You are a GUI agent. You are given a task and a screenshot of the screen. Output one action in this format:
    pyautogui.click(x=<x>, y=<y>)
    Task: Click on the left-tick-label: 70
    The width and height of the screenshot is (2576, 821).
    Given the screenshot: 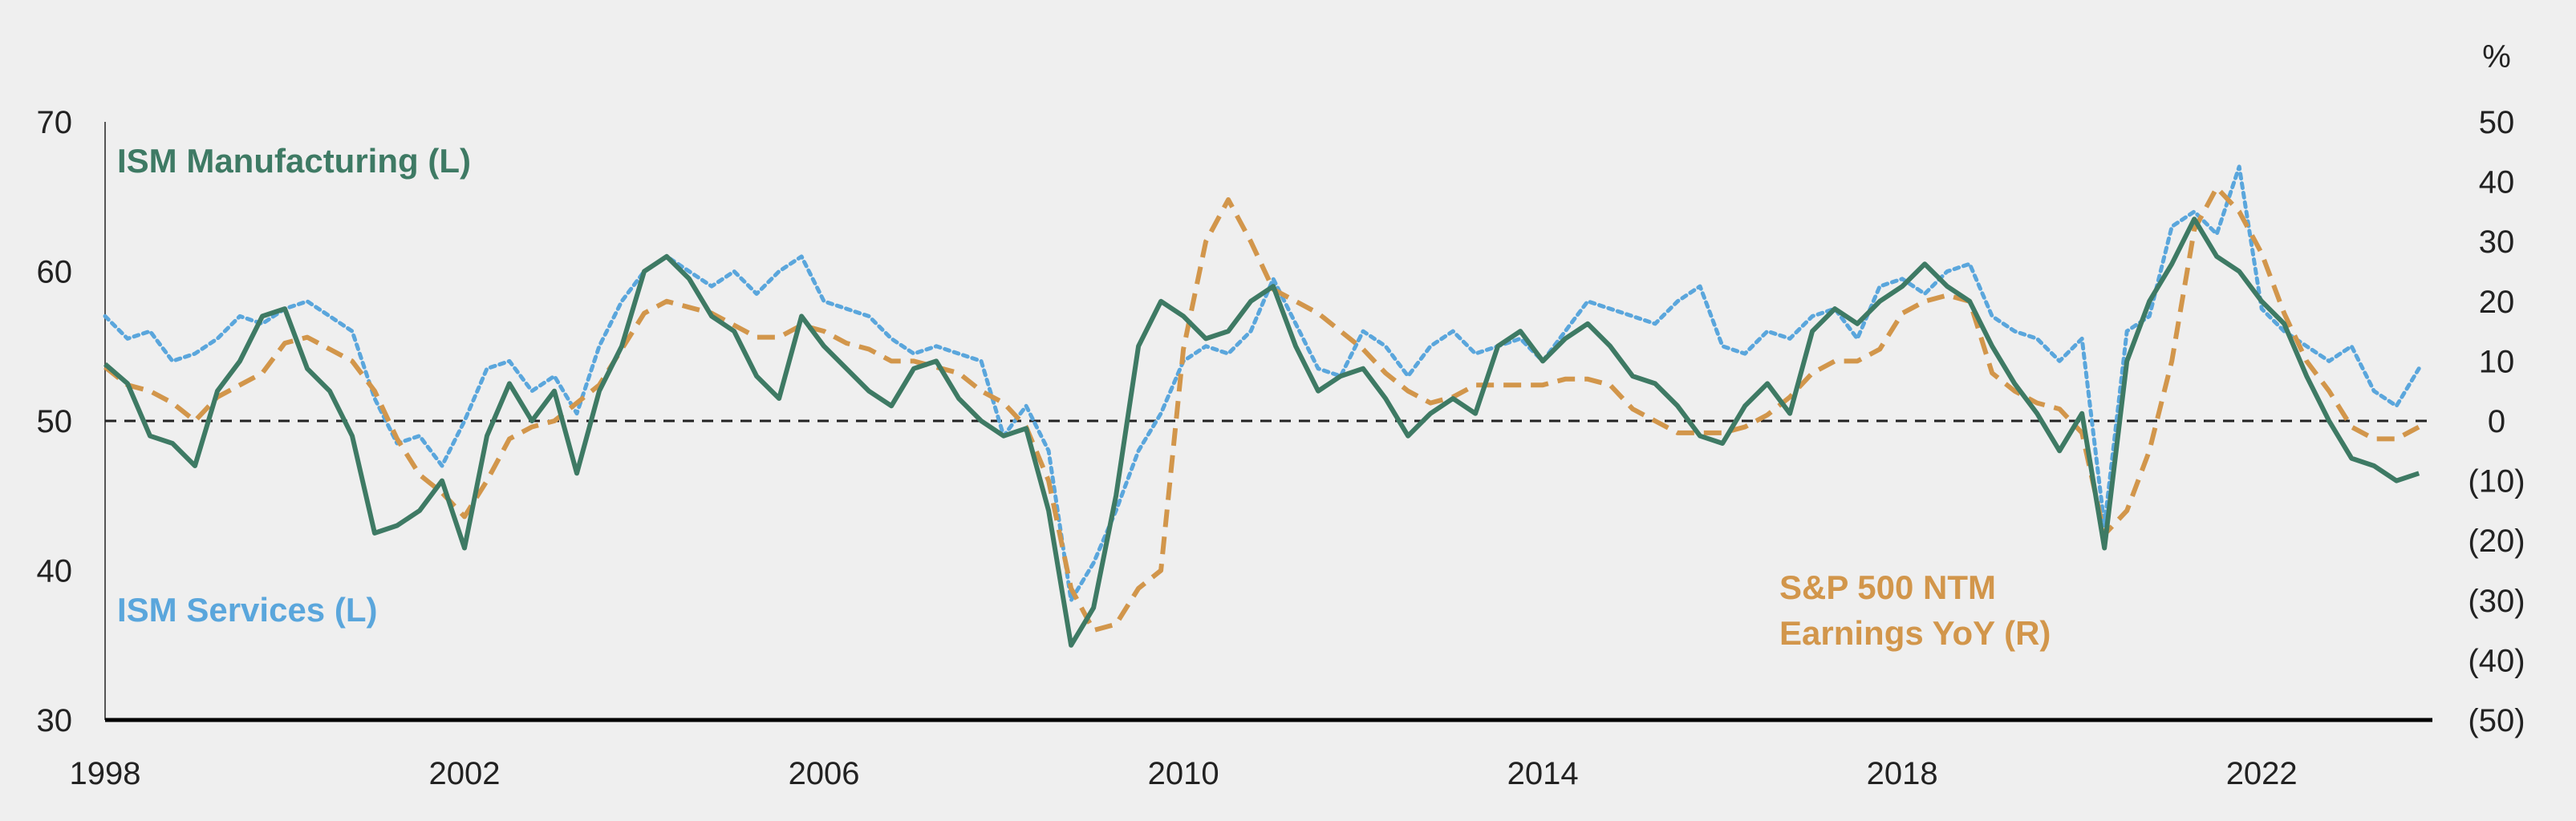 What is the action you would take?
    pyautogui.click(x=55, y=122)
    